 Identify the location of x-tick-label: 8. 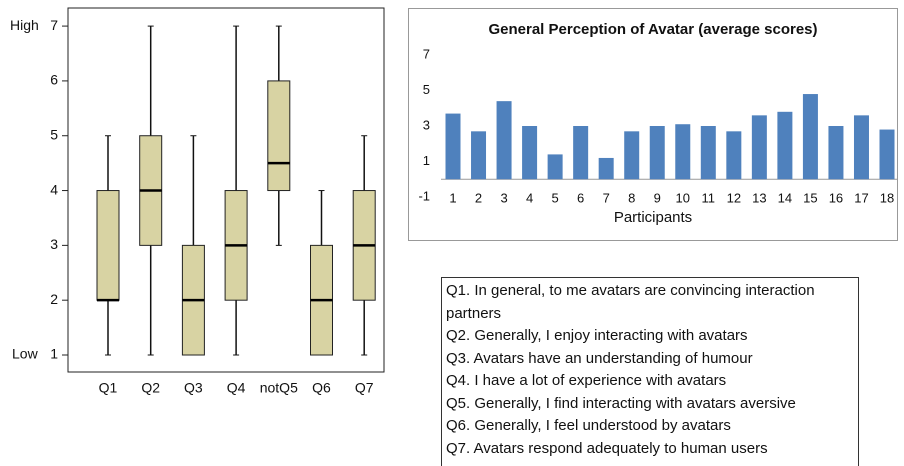
(631, 197).